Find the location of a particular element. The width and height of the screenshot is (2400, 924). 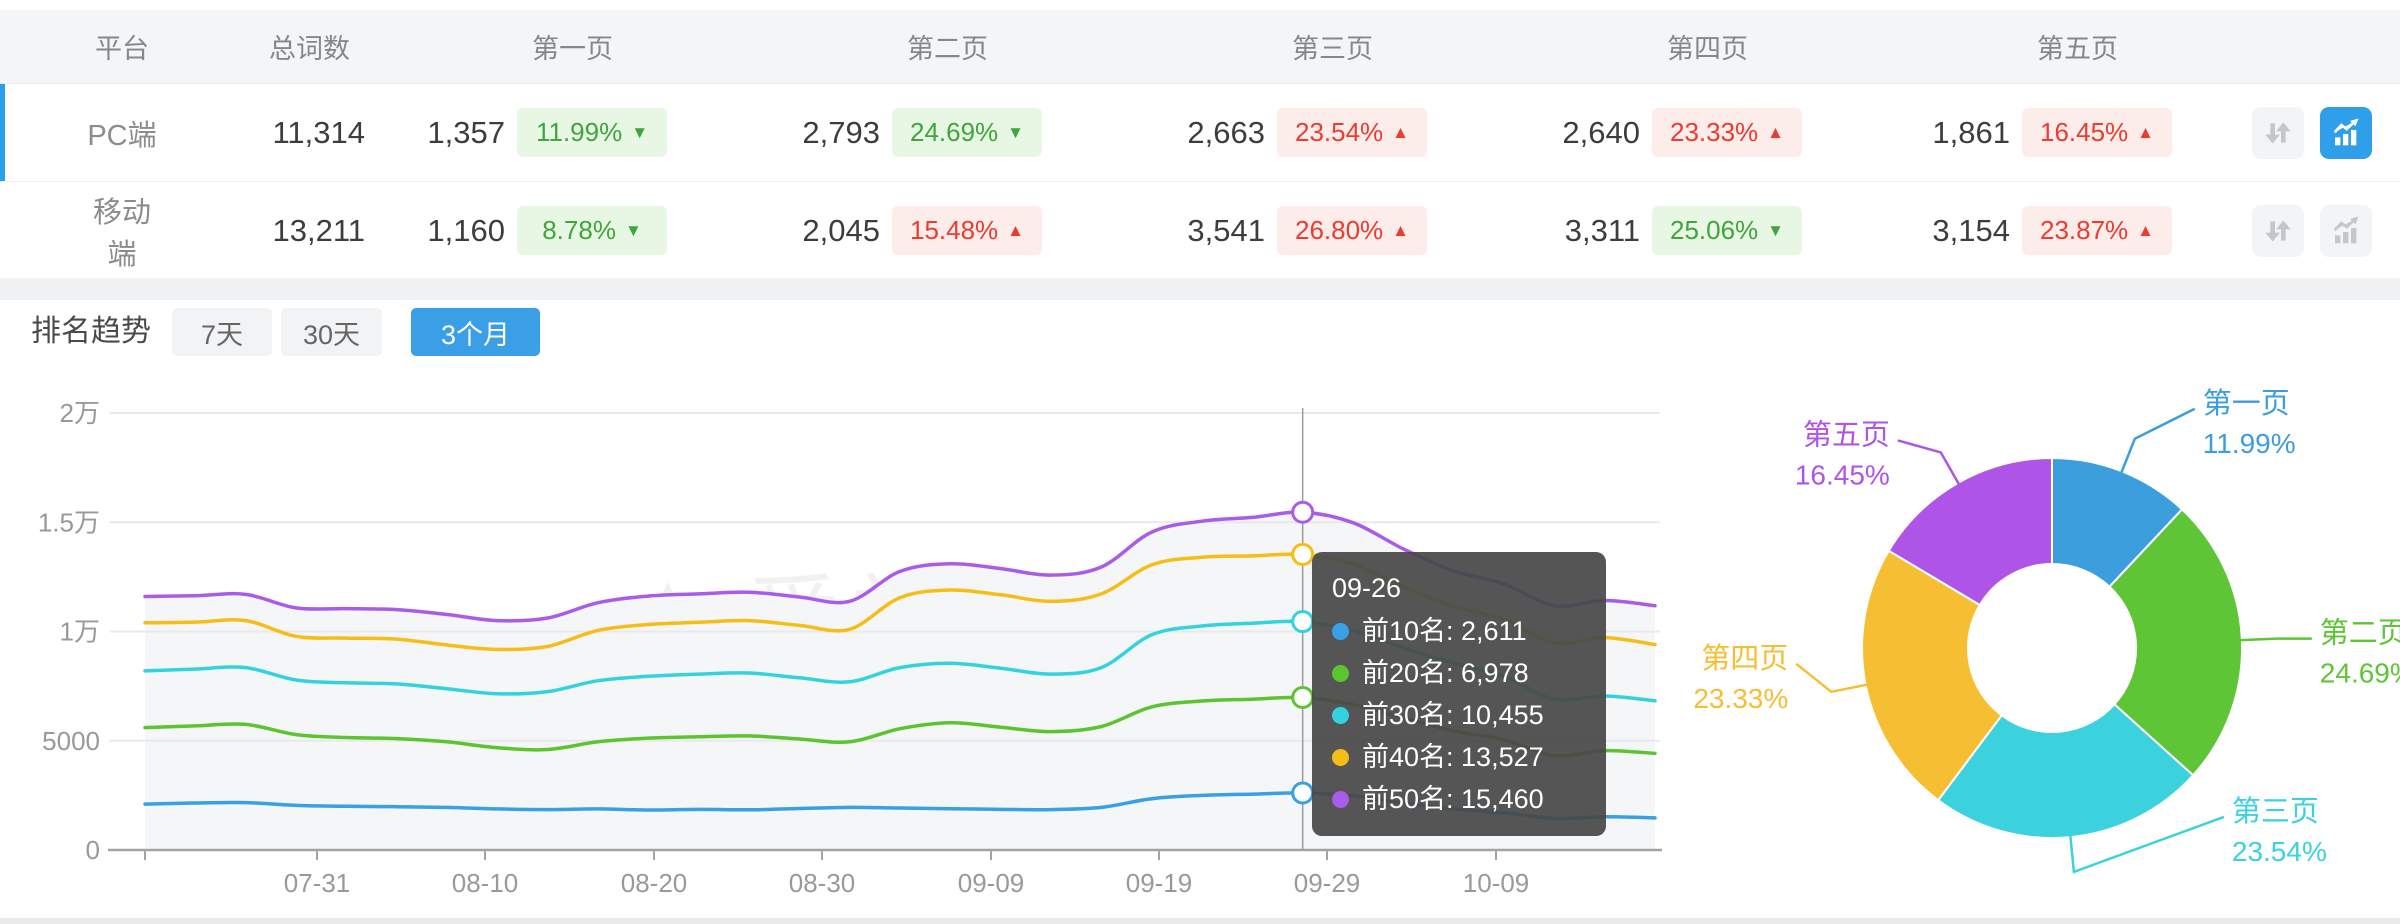

tooltip-series-value: 前30名: 10,455 is located at coordinates (1453, 715).